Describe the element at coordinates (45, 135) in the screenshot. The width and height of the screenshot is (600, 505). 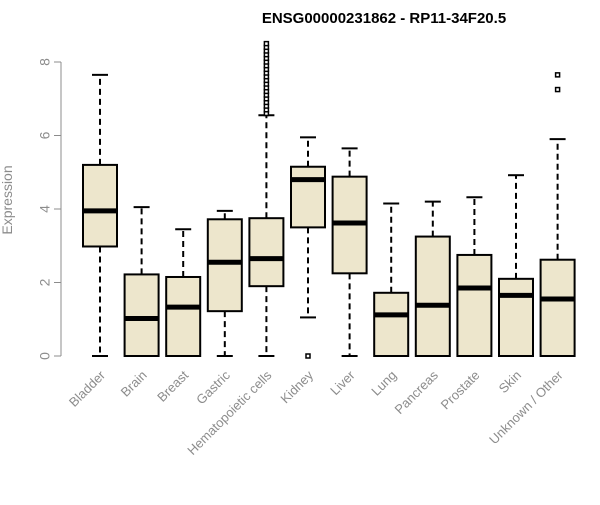
I see `y-tick-label: 6` at that location.